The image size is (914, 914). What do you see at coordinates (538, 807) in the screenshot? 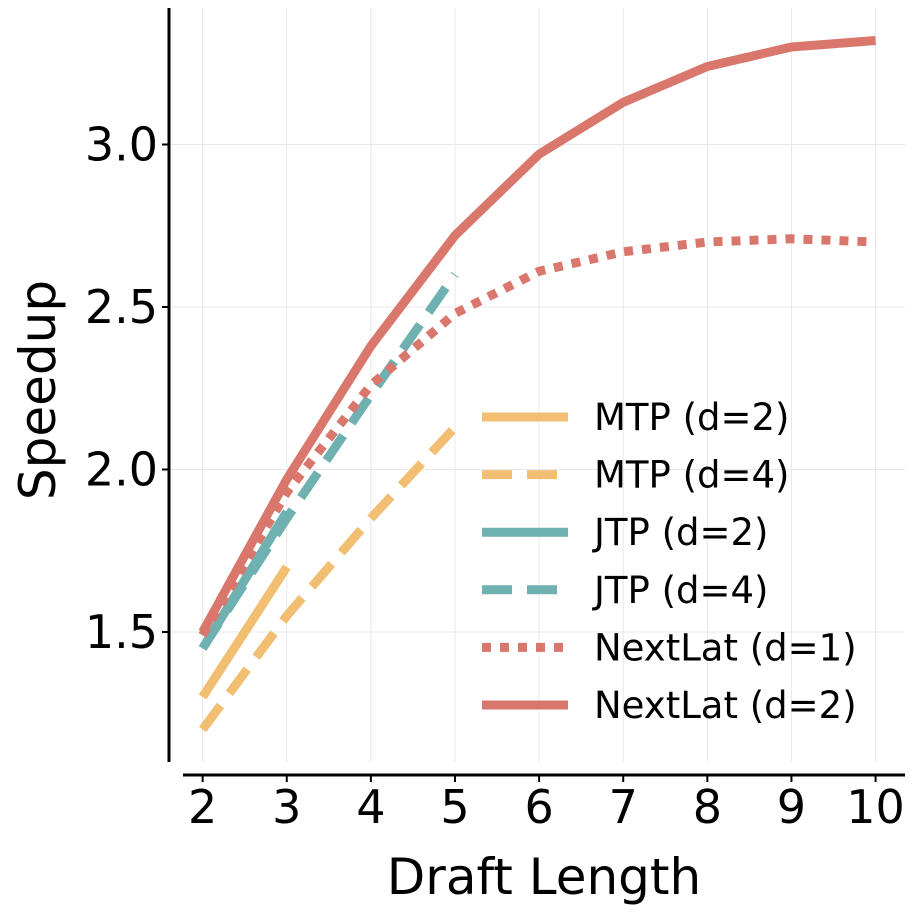
I see `x-tick-label: 6` at bounding box center [538, 807].